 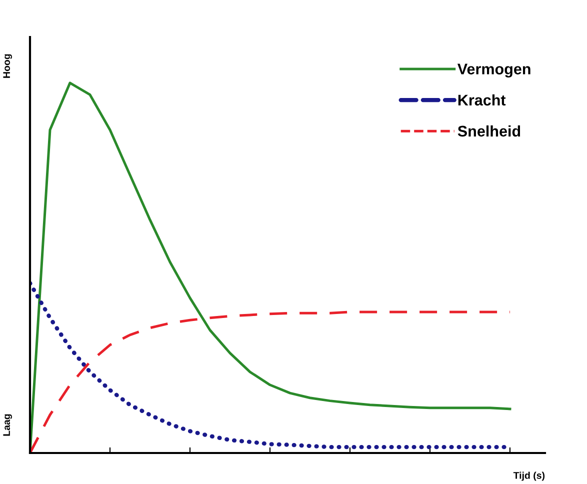 I want to click on text: Laag, so click(x=7, y=425).